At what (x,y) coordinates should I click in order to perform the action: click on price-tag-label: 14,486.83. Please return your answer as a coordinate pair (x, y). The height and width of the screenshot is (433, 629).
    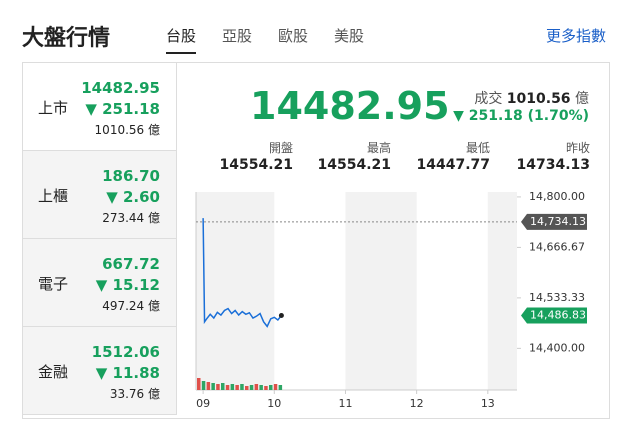
    Looking at the image, I should click on (558, 314).